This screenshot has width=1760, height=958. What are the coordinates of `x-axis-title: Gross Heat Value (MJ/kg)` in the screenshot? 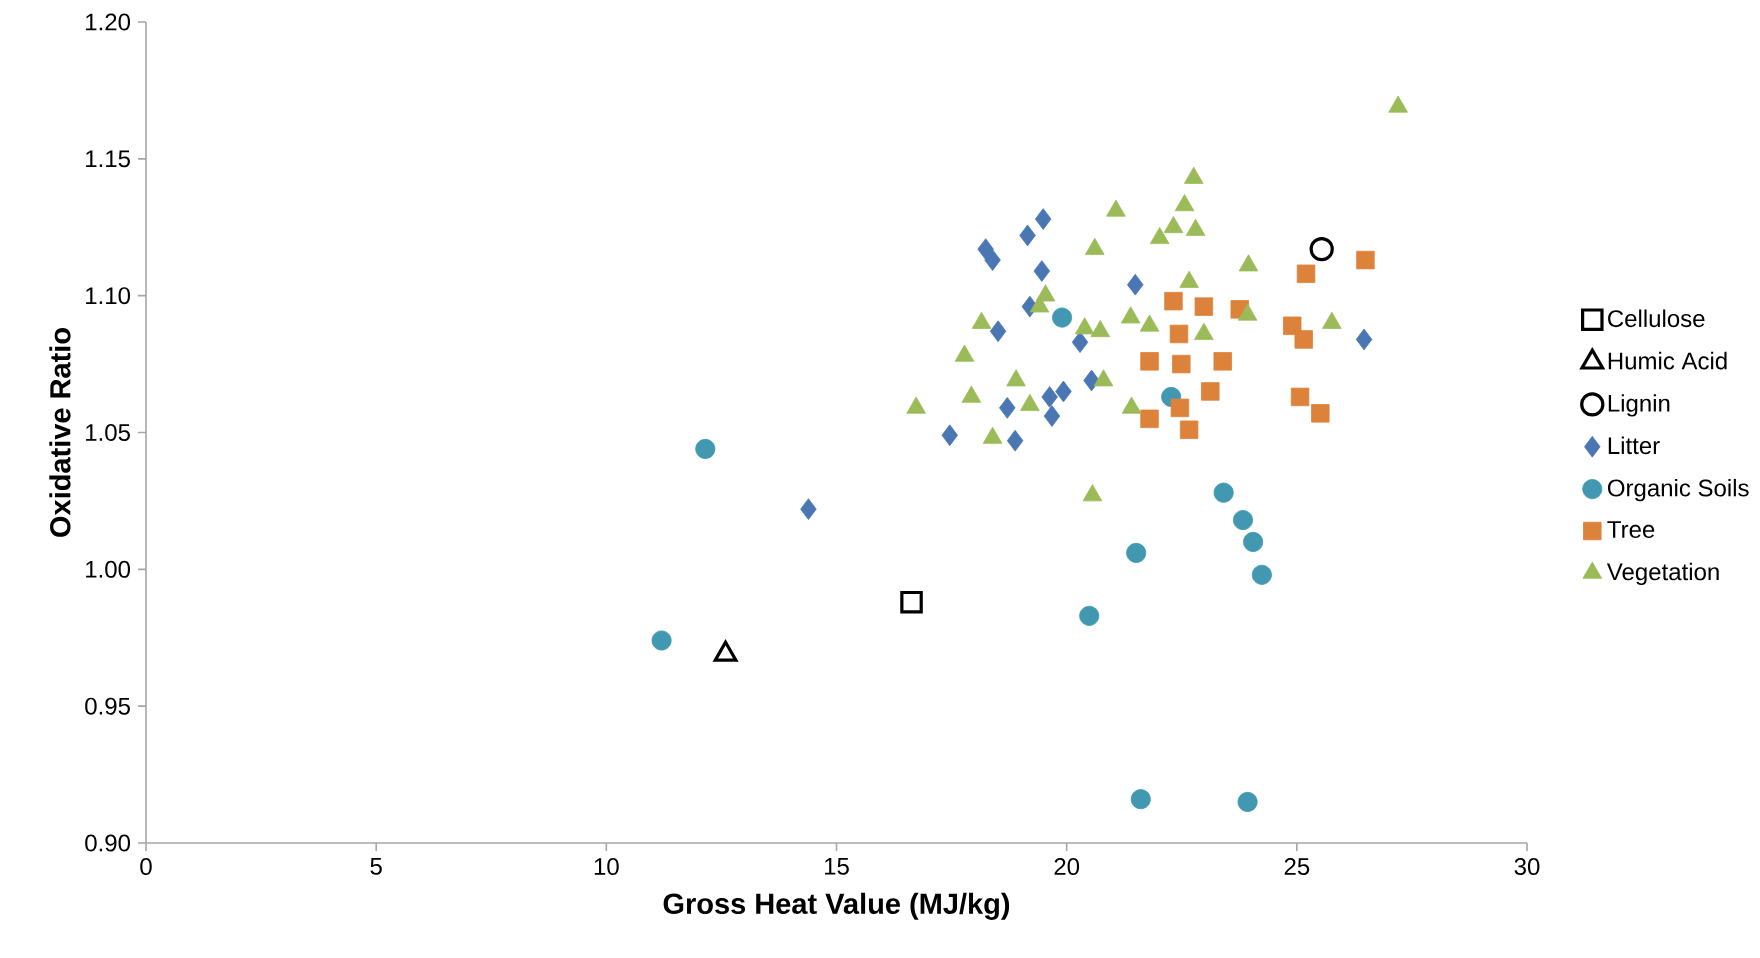 It's located at (836, 906).